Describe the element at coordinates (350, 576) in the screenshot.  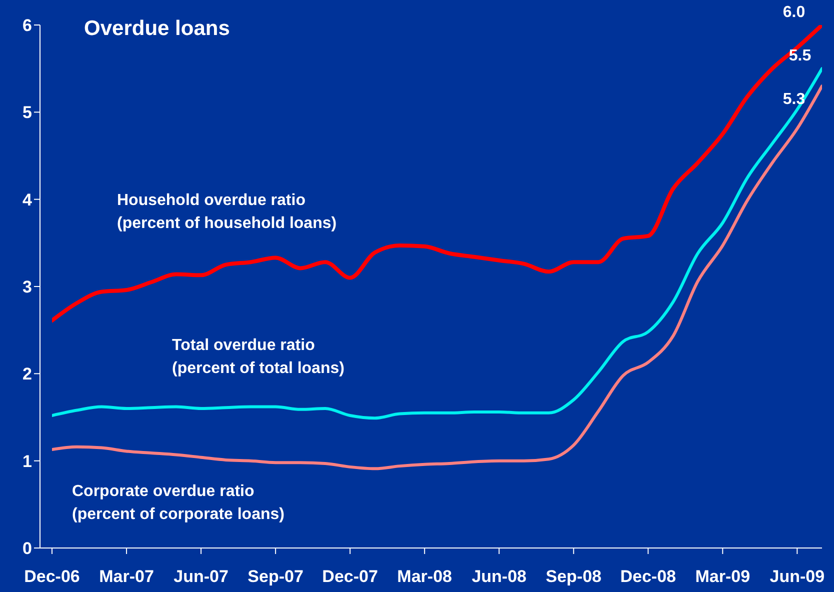
I see `x-tick-label: Dec-07` at that location.